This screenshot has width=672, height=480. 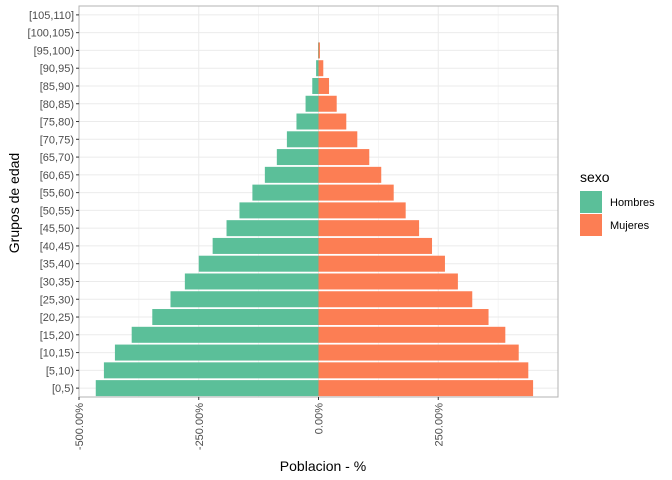 What do you see at coordinates (57, 282) in the screenshot?
I see `y-tick-label: [30,35)` at bounding box center [57, 282].